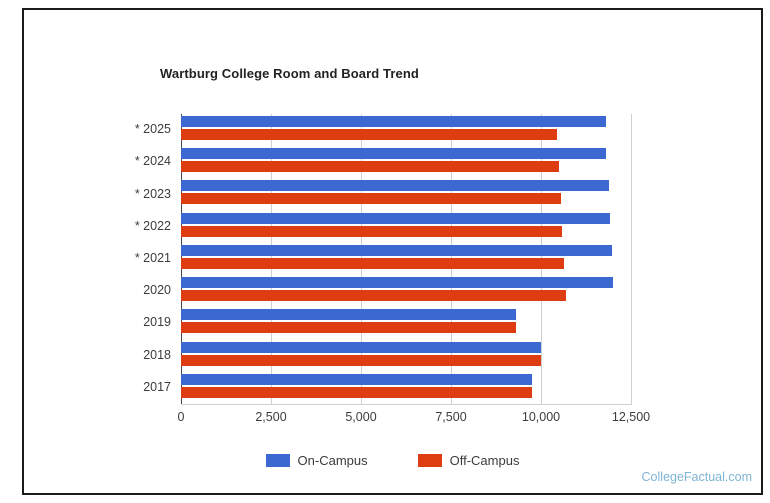 This screenshot has width=770, height=503. What do you see at coordinates (157, 354) in the screenshot?
I see `y-tick-label: 2018` at bounding box center [157, 354].